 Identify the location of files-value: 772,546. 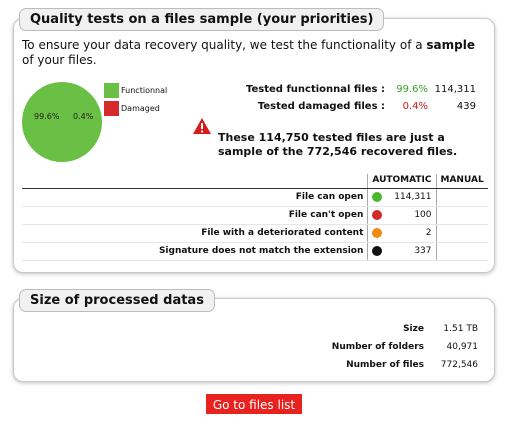
(459, 365).